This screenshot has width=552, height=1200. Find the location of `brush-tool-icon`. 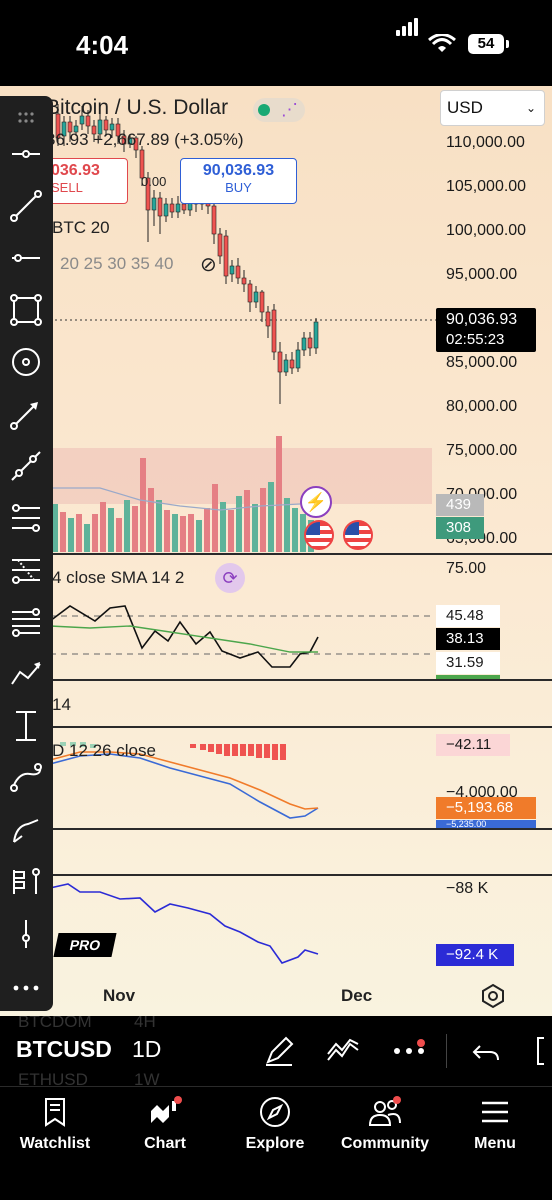

brush-tool-icon is located at coordinates (26, 830).